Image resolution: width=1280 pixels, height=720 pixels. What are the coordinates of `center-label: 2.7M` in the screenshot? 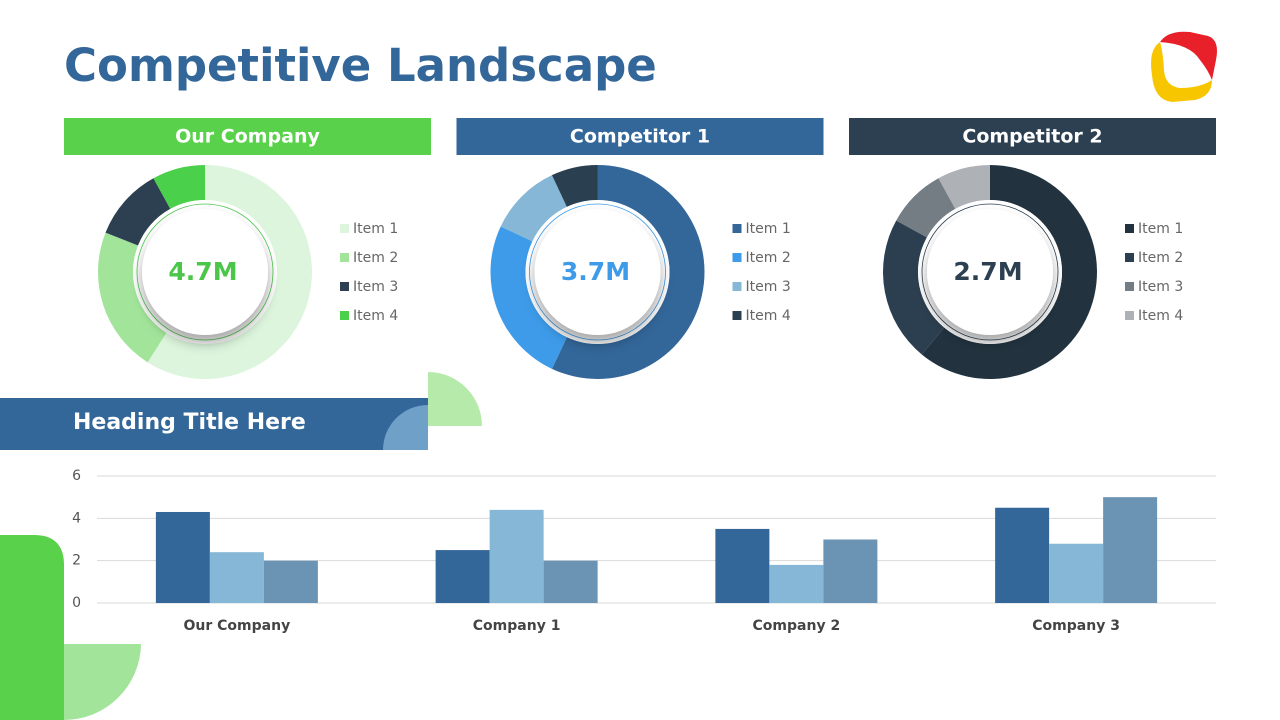 It's located at (987, 271).